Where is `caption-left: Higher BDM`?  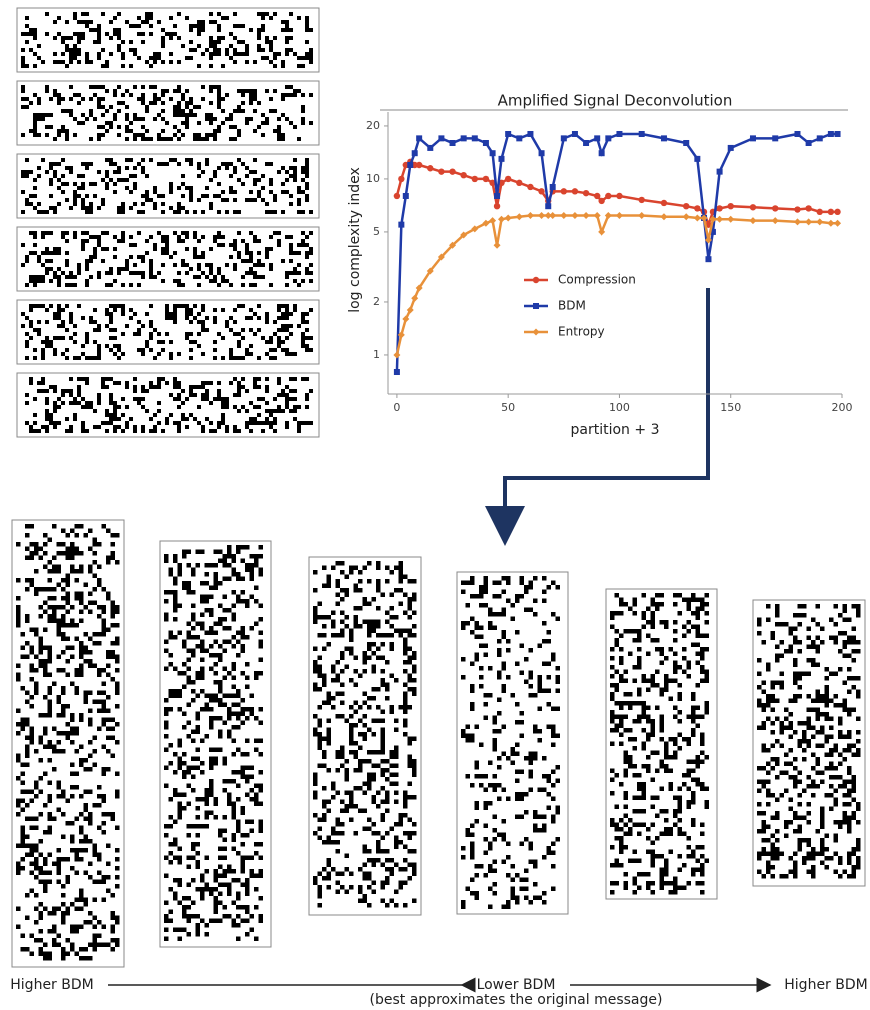
caption-left: Higher BDM is located at coordinates (51, 985).